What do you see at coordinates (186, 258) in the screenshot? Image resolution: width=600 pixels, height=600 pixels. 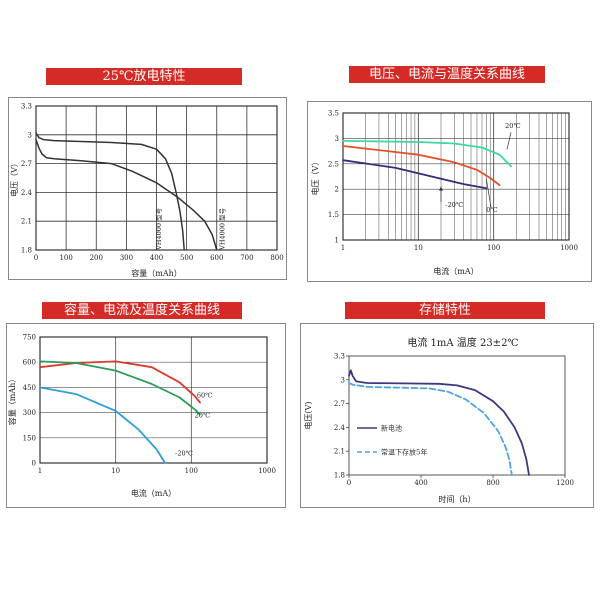 I see `x-tick-label: 500` at bounding box center [186, 258].